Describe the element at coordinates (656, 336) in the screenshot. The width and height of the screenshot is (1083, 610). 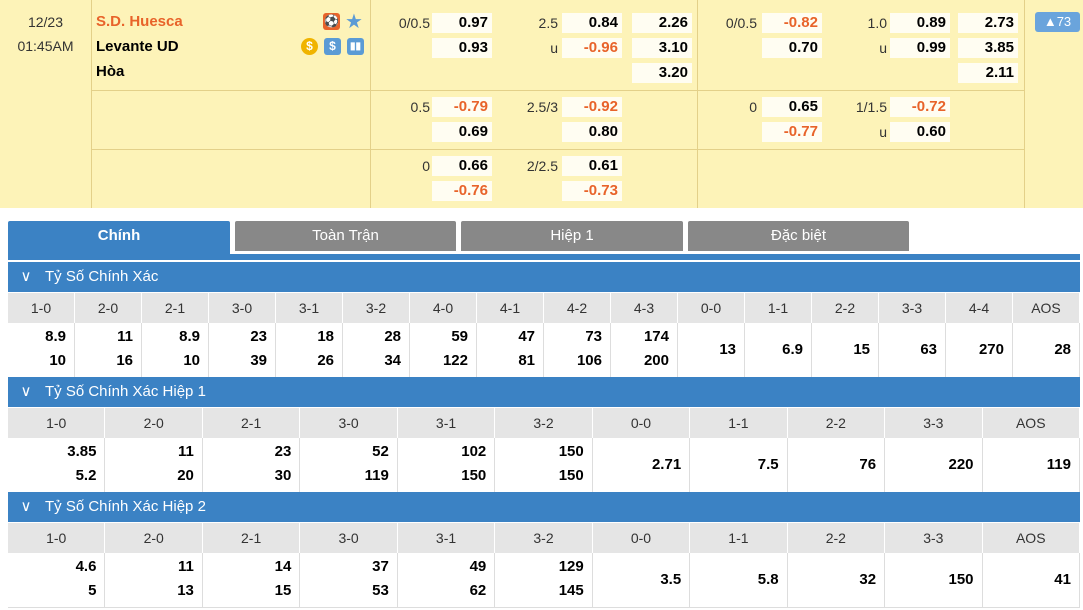
I see `odds-value: 174` at that location.